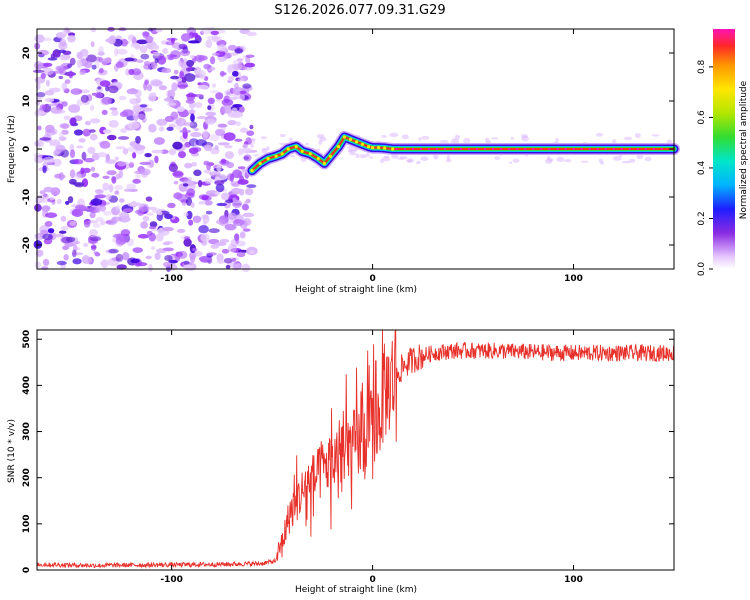 The image size is (750, 600). I want to click on colorbar-tick-label: 0.6, so click(702, 117).